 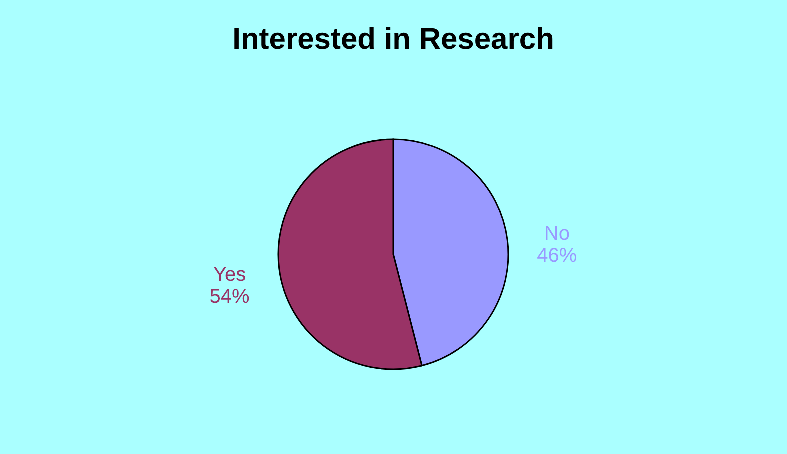 I want to click on data-label: 46%, so click(x=557, y=255).